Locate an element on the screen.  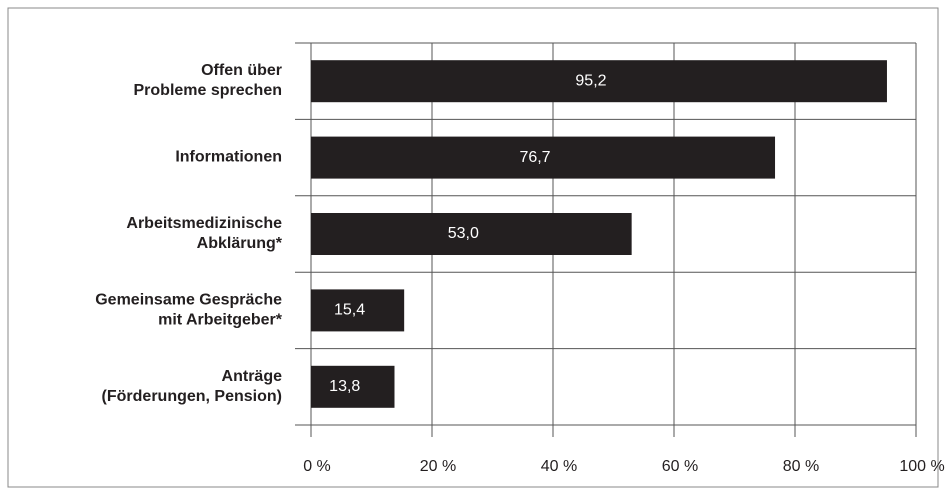
x-tick-label: 20 % is located at coordinates (438, 466).